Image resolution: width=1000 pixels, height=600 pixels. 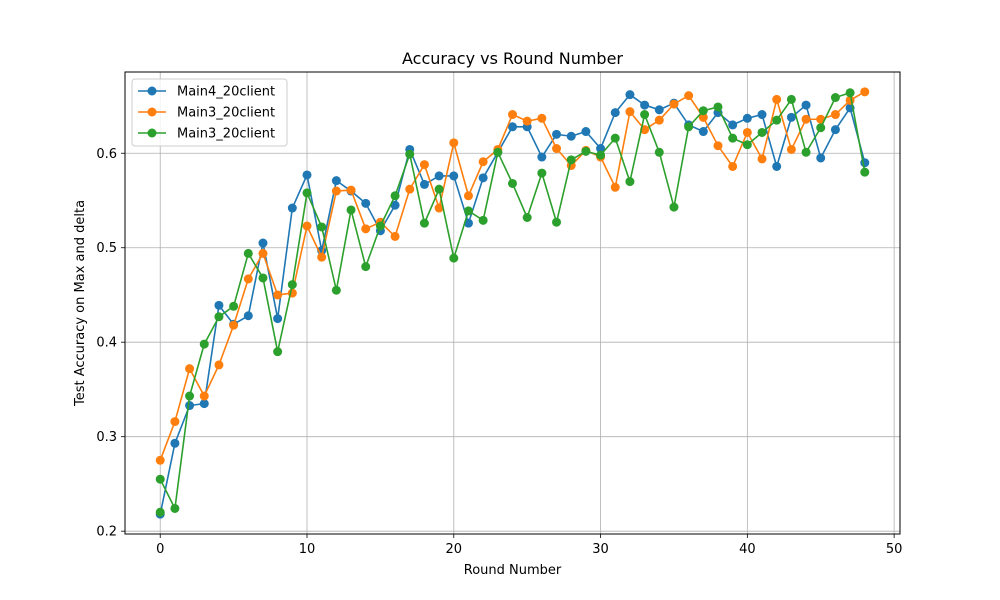 What do you see at coordinates (106, 248) in the screenshot?
I see `y-tick-label: 0.5` at bounding box center [106, 248].